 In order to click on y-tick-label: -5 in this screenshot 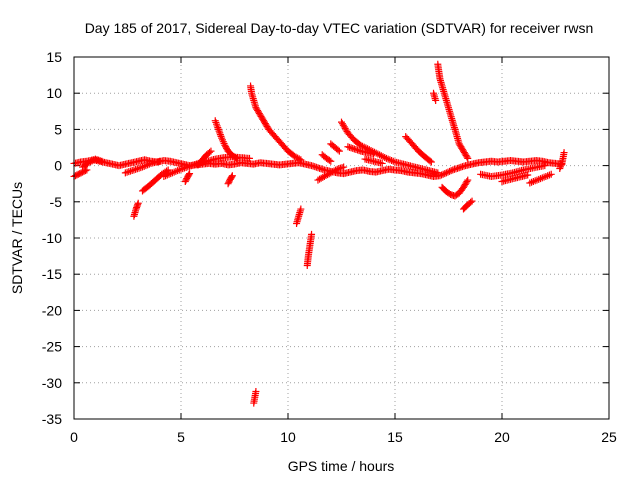, I will do `click(56, 202)`.